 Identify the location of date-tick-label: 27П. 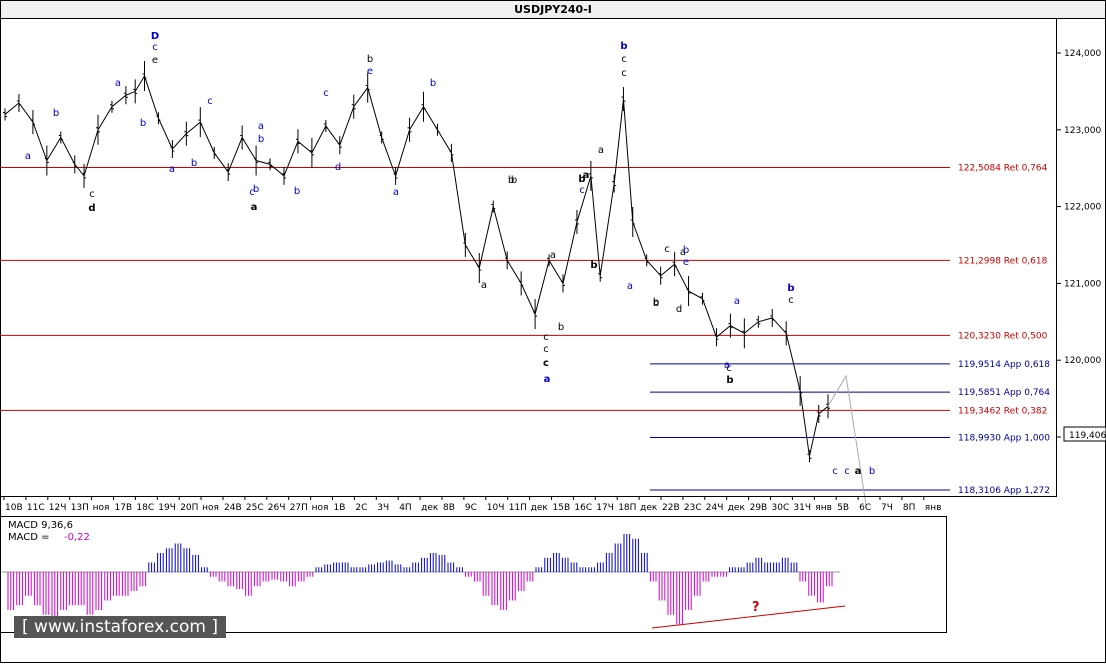
(299, 508).